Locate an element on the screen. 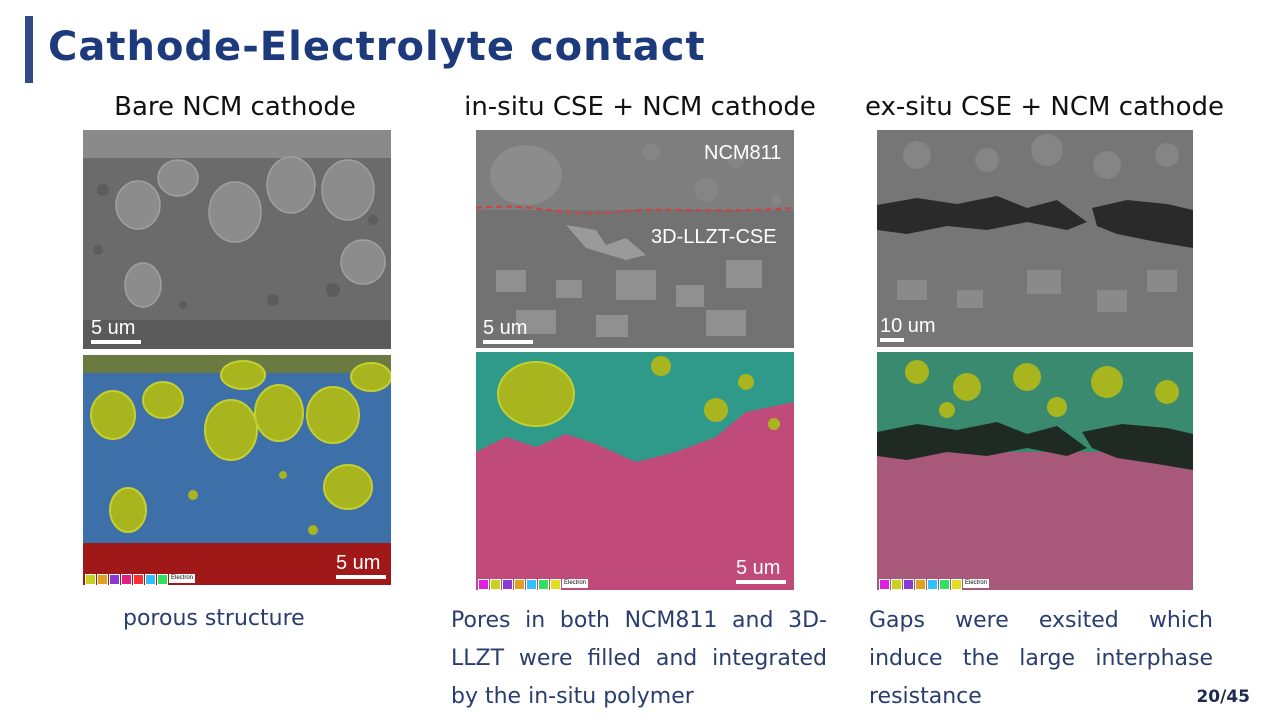 Image resolution: width=1280 pixels, height=720 pixels. label-3d-llzt-cse: 3D-LLZT-CSE is located at coordinates (714, 237).